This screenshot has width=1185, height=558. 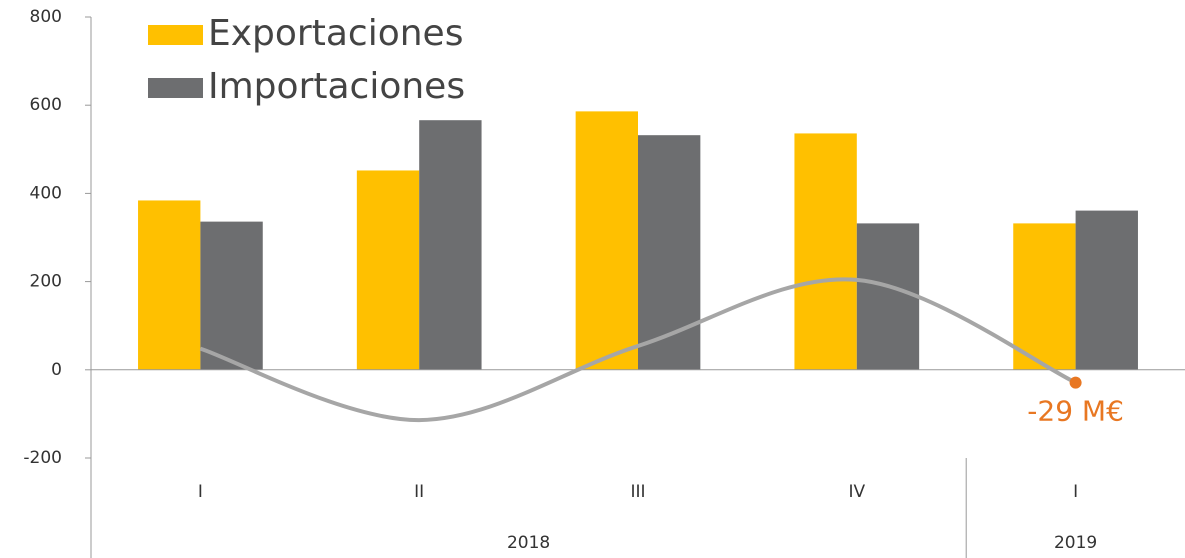 I want to click on balance-marker, so click(x=1075, y=382).